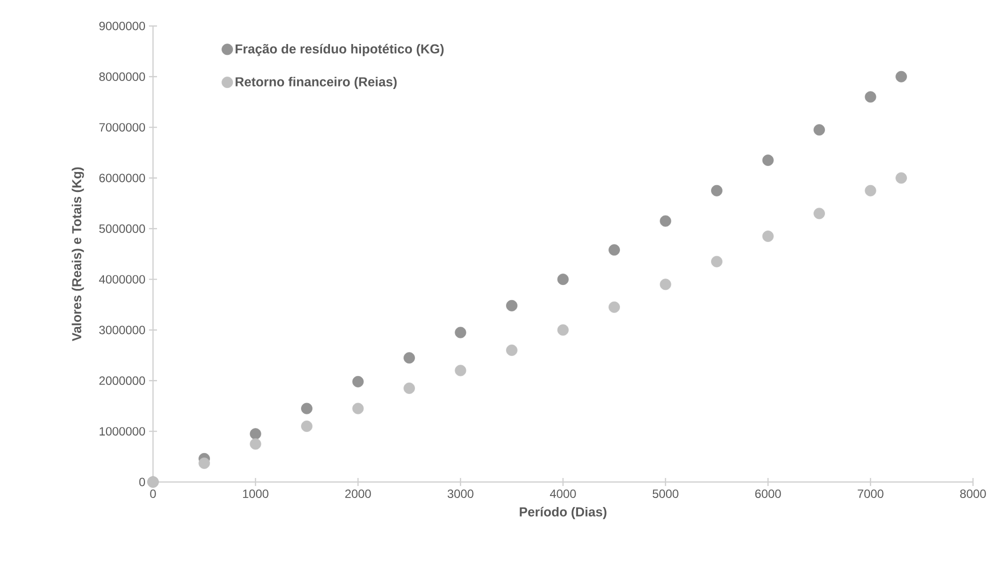 The height and width of the screenshot is (561, 998). Describe the element at coordinates (563, 494) in the screenshot. I see `x-tick-label: 4000` at that location.